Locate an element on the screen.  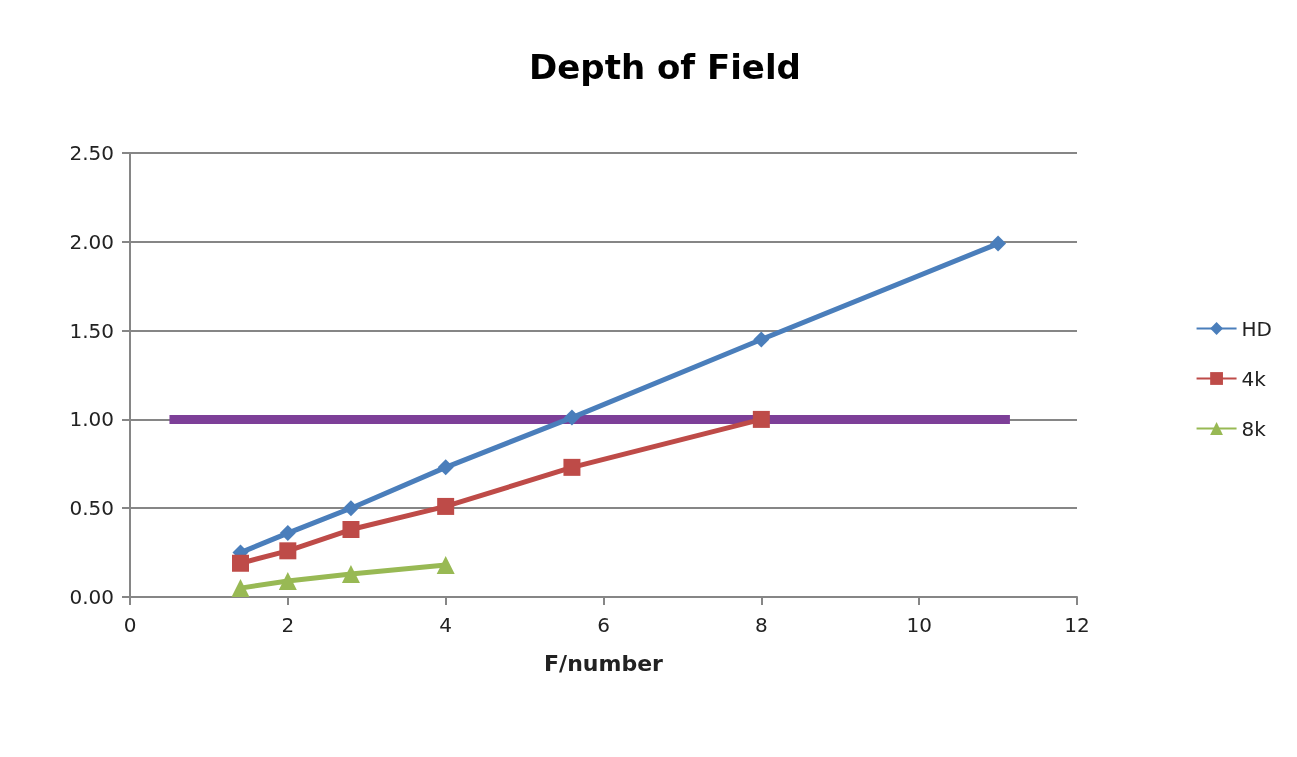
y-tick-label: 1.50 is located at coordinates (91, 330).